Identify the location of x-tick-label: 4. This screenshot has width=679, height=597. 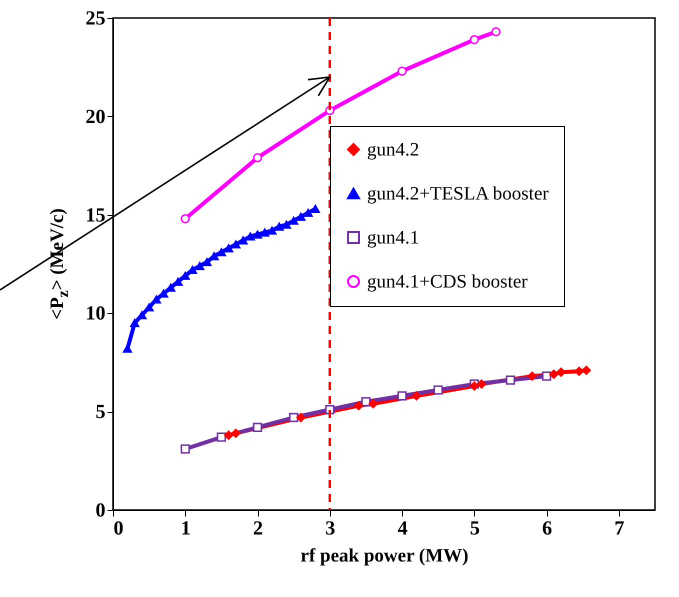
(403, 529).